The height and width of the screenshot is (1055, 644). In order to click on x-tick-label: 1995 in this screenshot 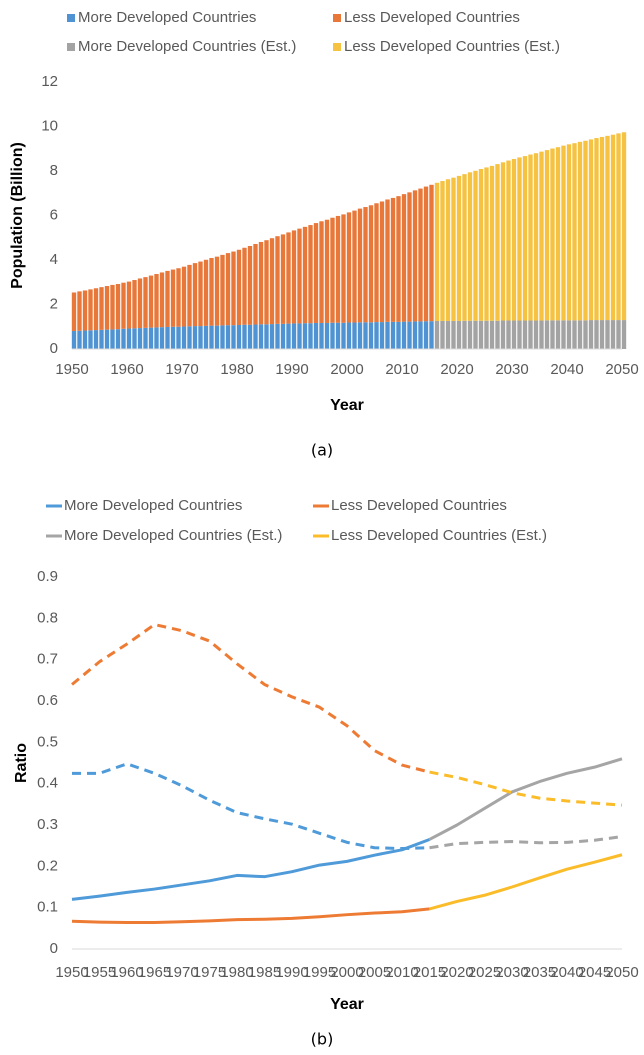, I will do `click(319, 972)`.